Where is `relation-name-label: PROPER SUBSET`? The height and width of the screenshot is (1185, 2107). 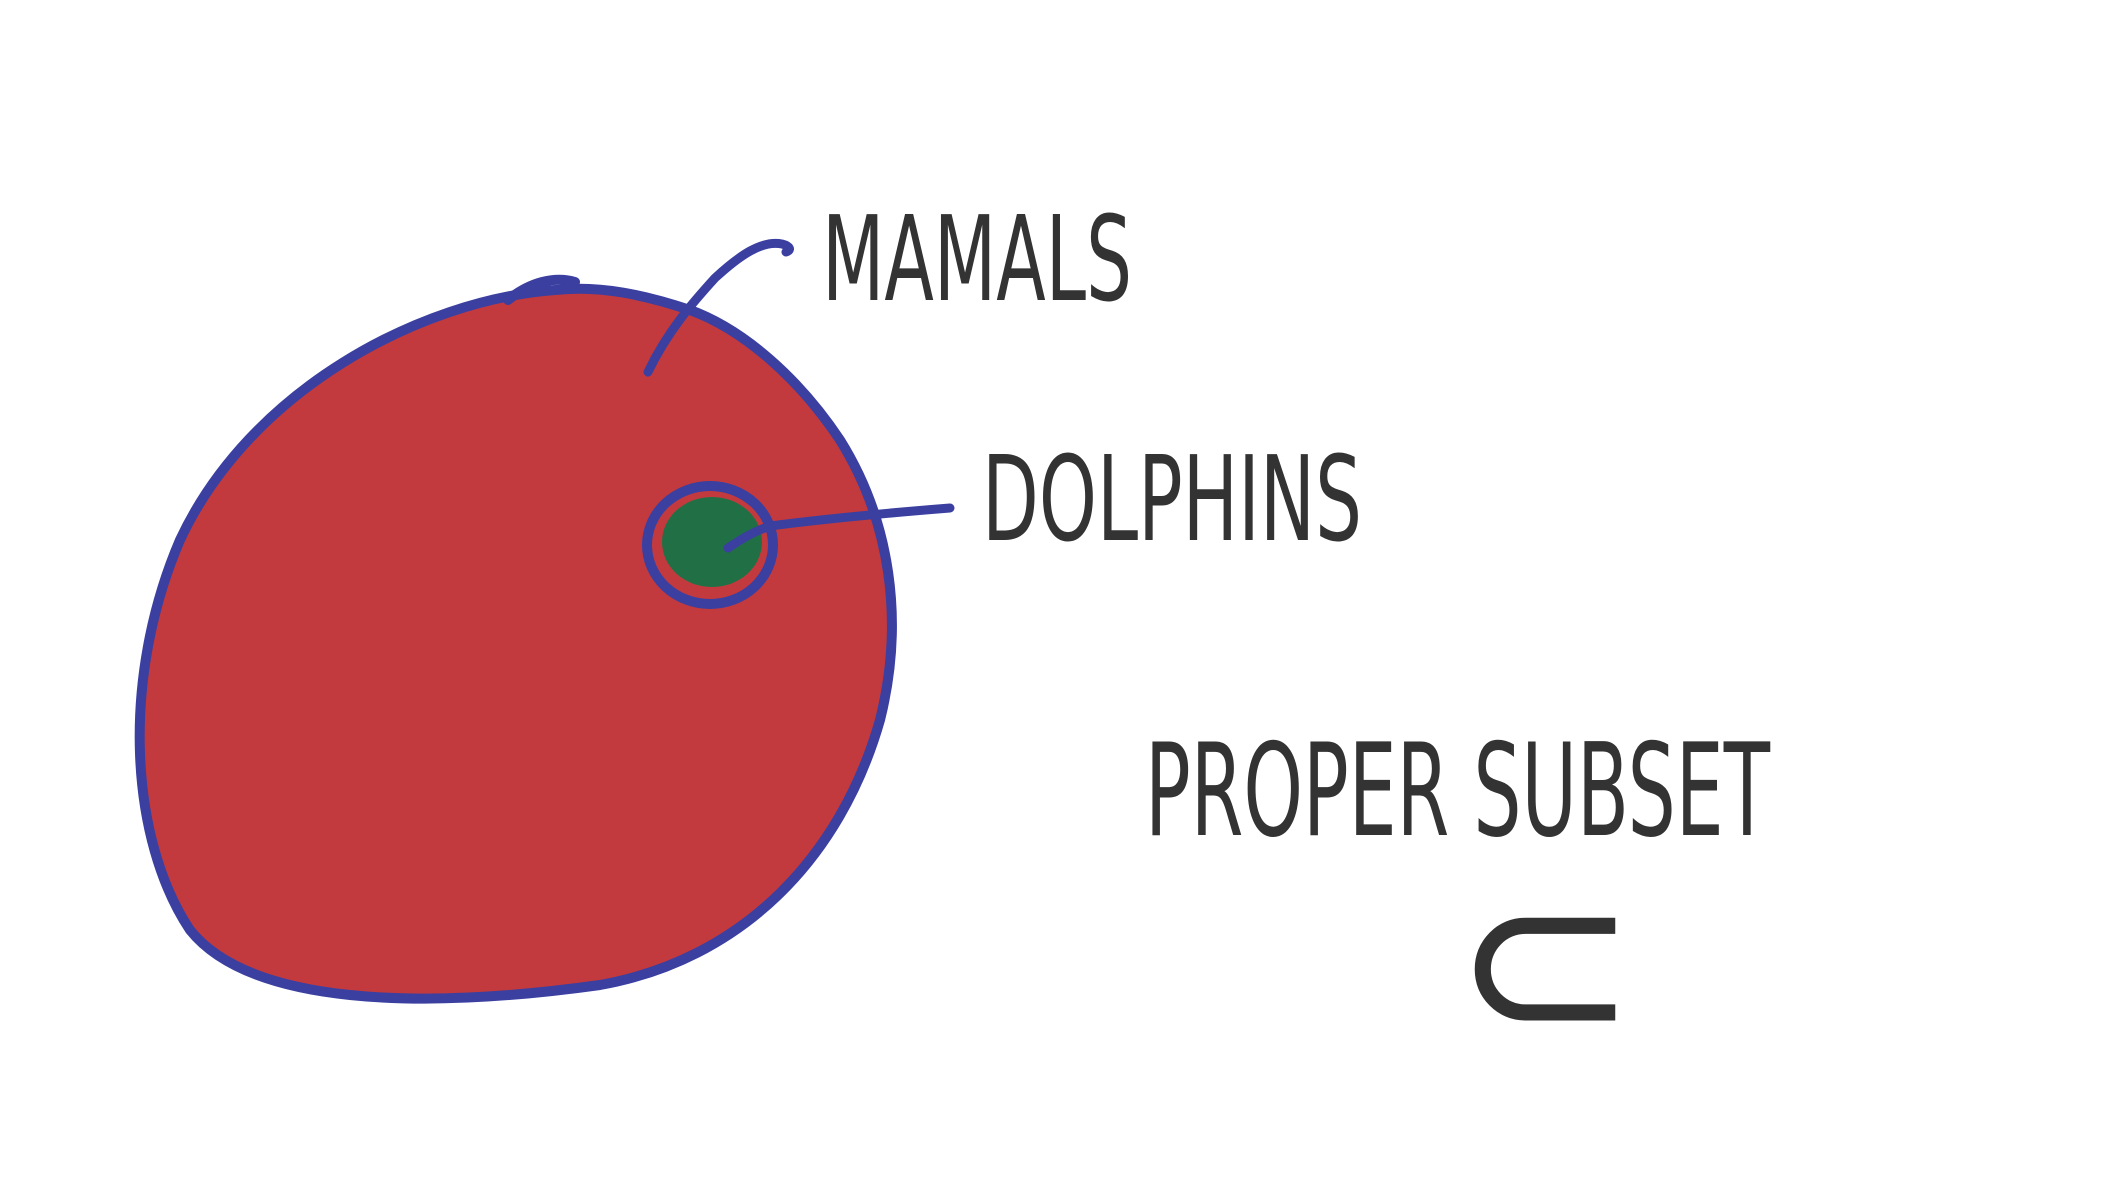
relation-name-label: PROPER SUBSET is located at coordinates (1457, 791).